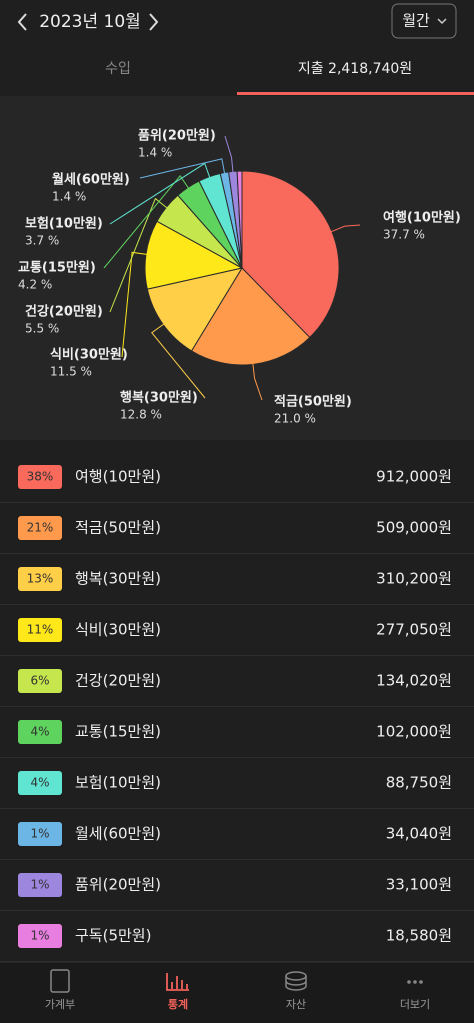  I want to click on slice-value: 37.7 %, so click(404, 235).